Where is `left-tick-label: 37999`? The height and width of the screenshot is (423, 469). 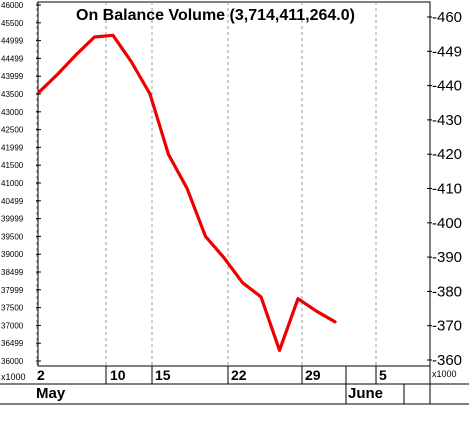 left-tick-label: 37999 is located at coordinates (12, 290).